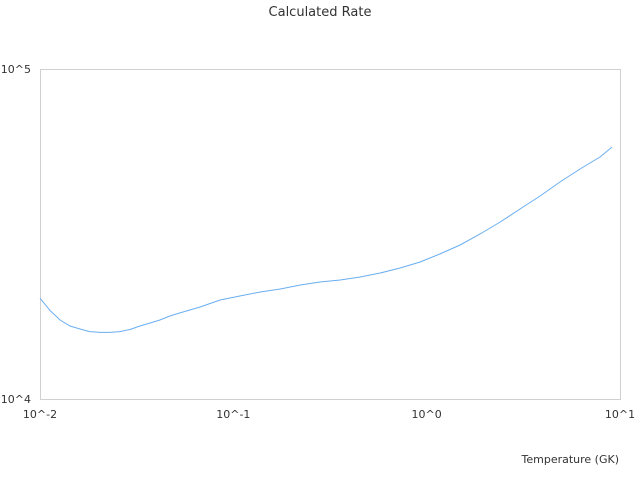 The width and height of the screenshot is (640, 480). I want to click on y-tick-label: 10^4, so click(16, 399).